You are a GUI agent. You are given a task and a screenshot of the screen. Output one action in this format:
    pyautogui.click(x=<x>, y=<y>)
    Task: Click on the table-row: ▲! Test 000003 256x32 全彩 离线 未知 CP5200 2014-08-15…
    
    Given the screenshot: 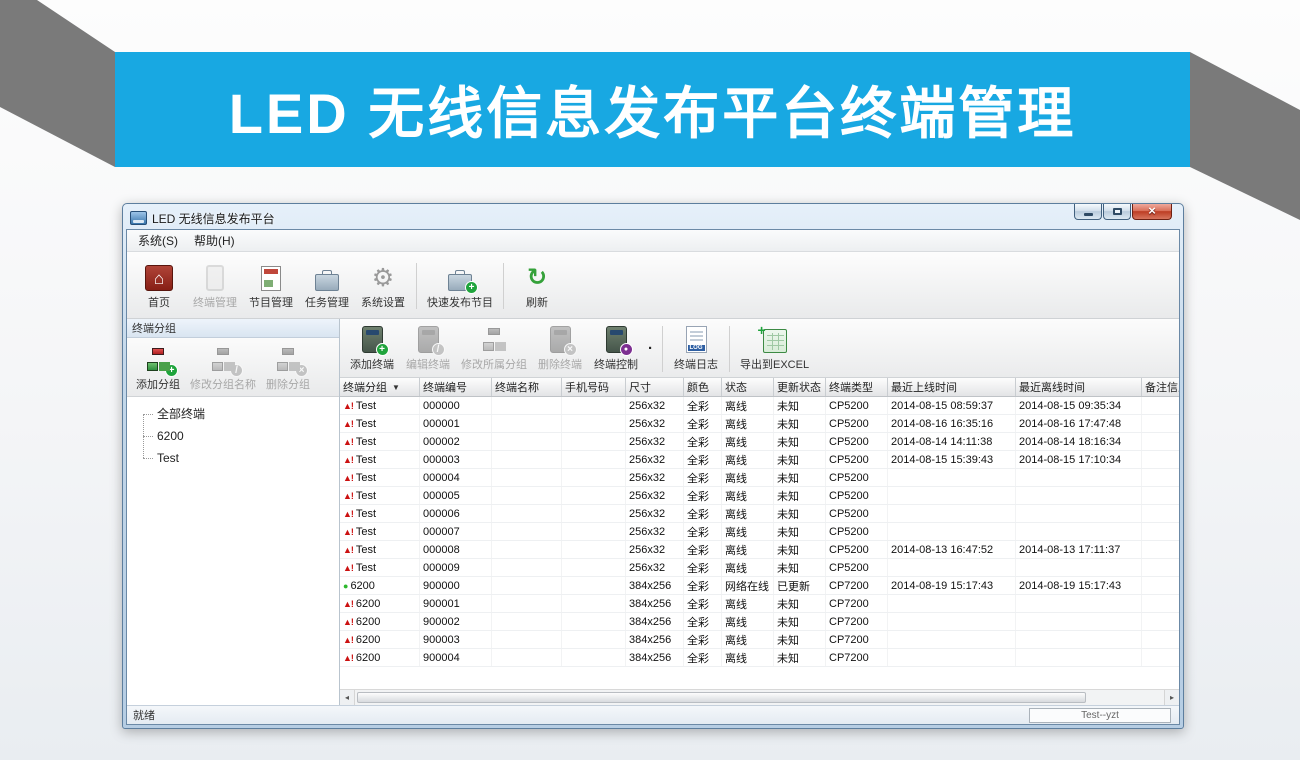 What is the action you would take?
    pyautogui.click(x=759, y=460)
    